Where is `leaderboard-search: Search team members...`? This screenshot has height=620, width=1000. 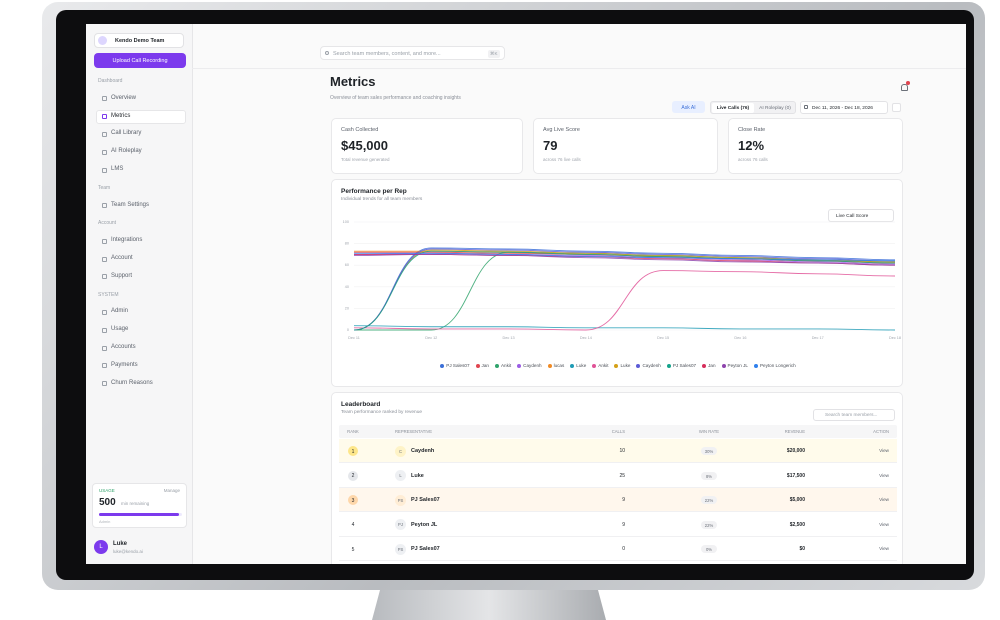 leaderboard-search: Search team members... is located at coordinates (854, 415).